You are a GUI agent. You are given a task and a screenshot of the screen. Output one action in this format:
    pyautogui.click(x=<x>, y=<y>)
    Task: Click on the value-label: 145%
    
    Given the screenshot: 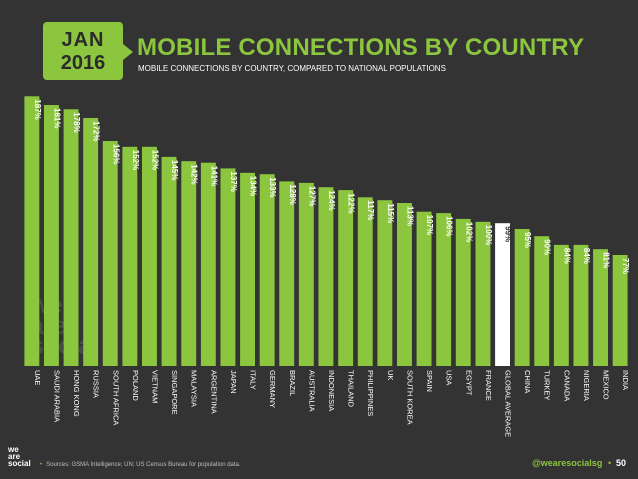 What is the action you would take?
    pyautogui.click(x=174, y=170)
    